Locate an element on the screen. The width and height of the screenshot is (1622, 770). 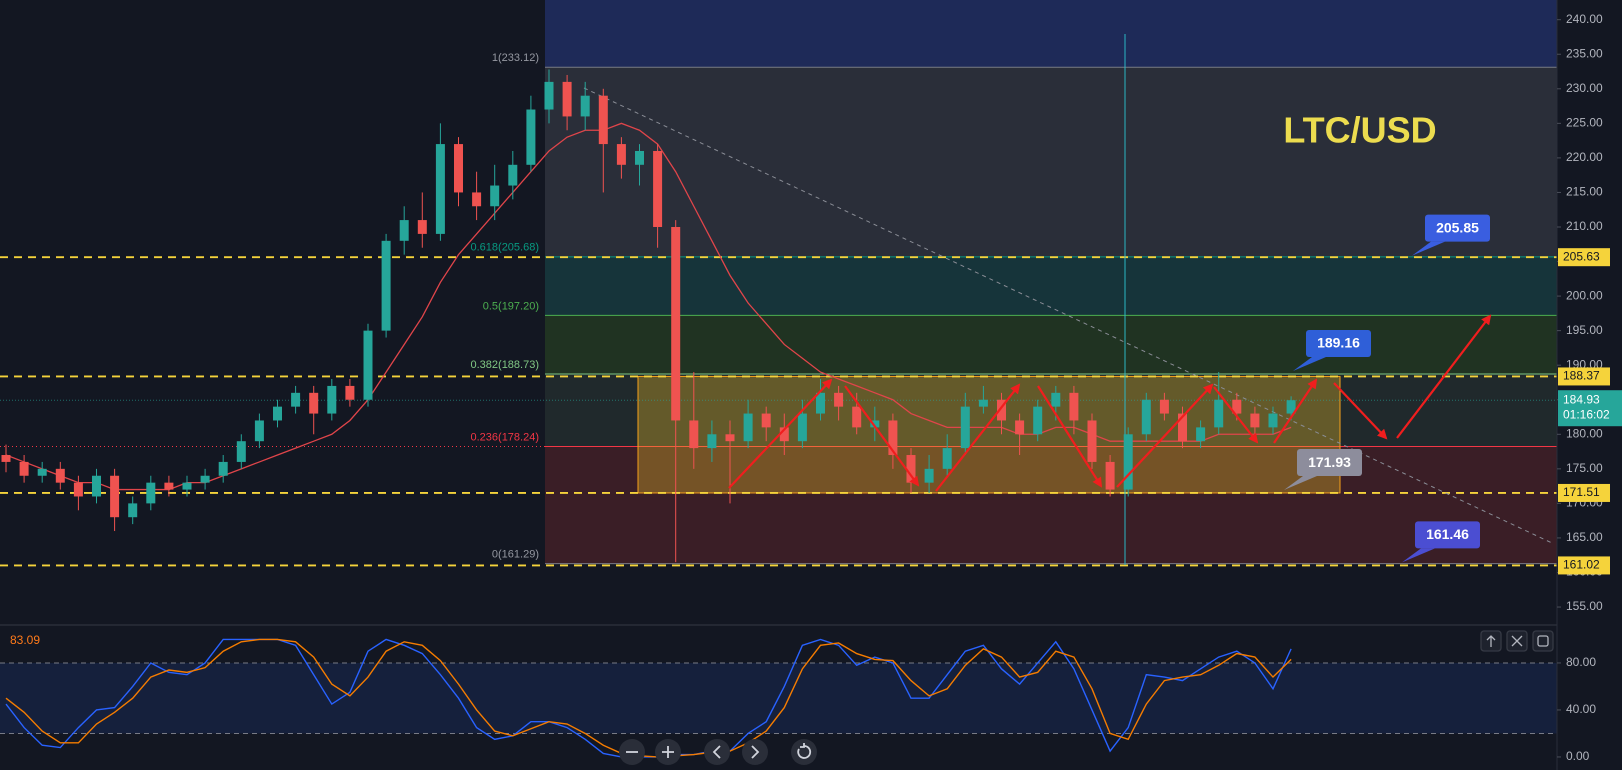
navigation-controls is located at coordinates (718, 752).